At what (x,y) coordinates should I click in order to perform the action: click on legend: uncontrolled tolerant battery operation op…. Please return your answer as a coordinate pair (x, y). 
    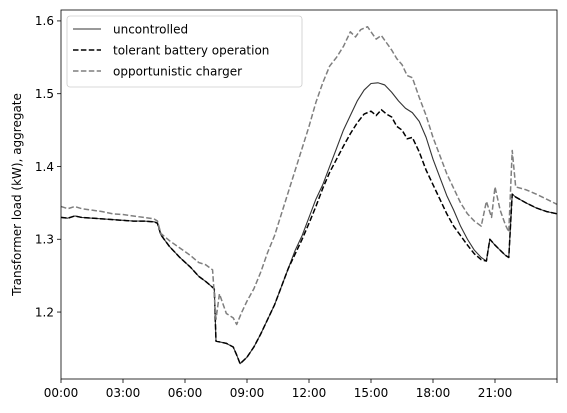
    Looking at the image, I should click on (184, 51).